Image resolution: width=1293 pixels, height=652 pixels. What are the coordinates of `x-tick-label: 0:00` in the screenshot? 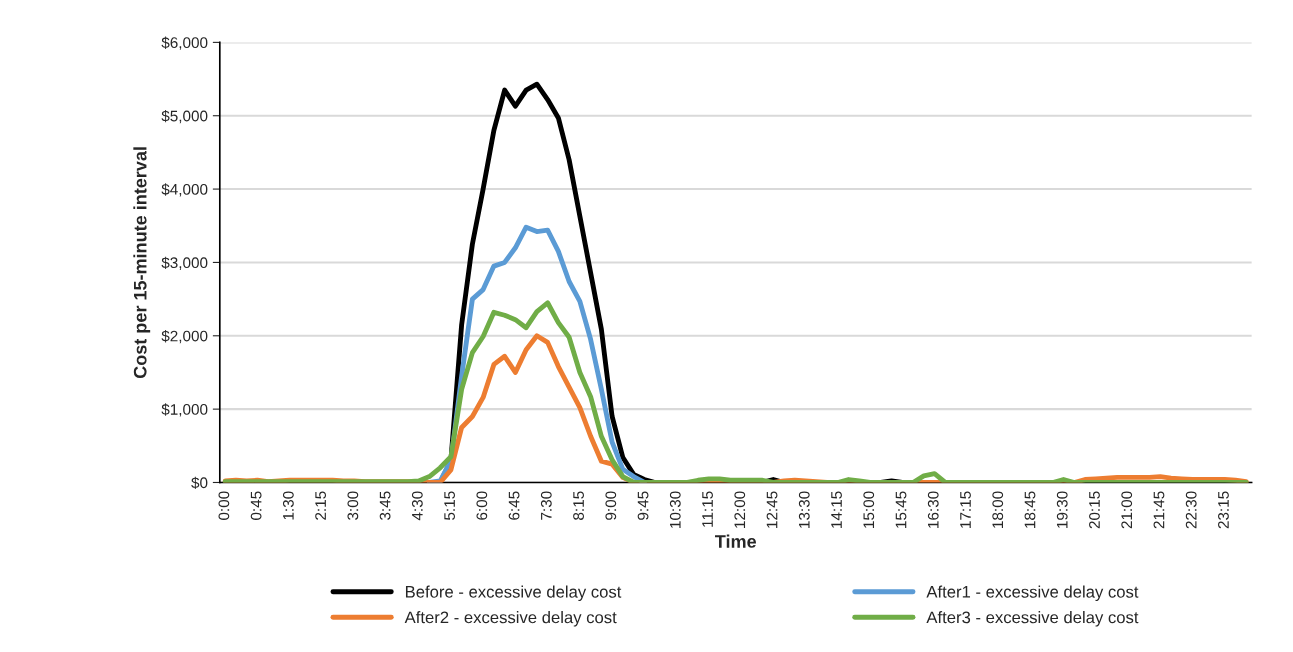 It's located at (224, 505).